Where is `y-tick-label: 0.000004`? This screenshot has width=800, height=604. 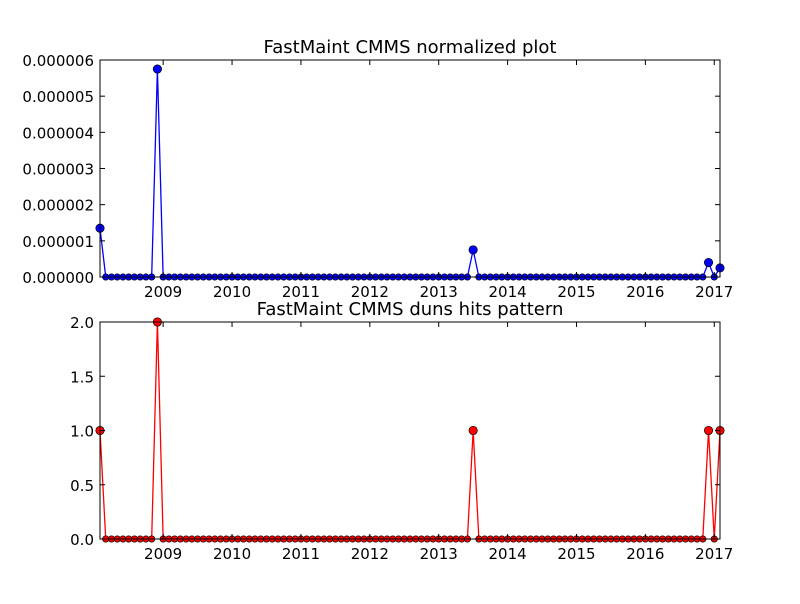 y-tick-label: 0.000004 is located at coordinates (58, 133).